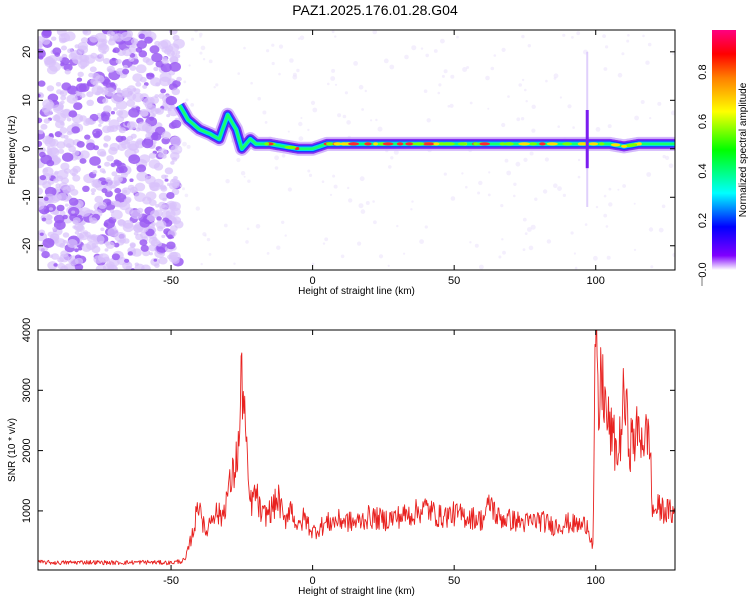 This screenshot has height=600, width=750. I want to click on y-tick-label: -10, so click(27, 197).